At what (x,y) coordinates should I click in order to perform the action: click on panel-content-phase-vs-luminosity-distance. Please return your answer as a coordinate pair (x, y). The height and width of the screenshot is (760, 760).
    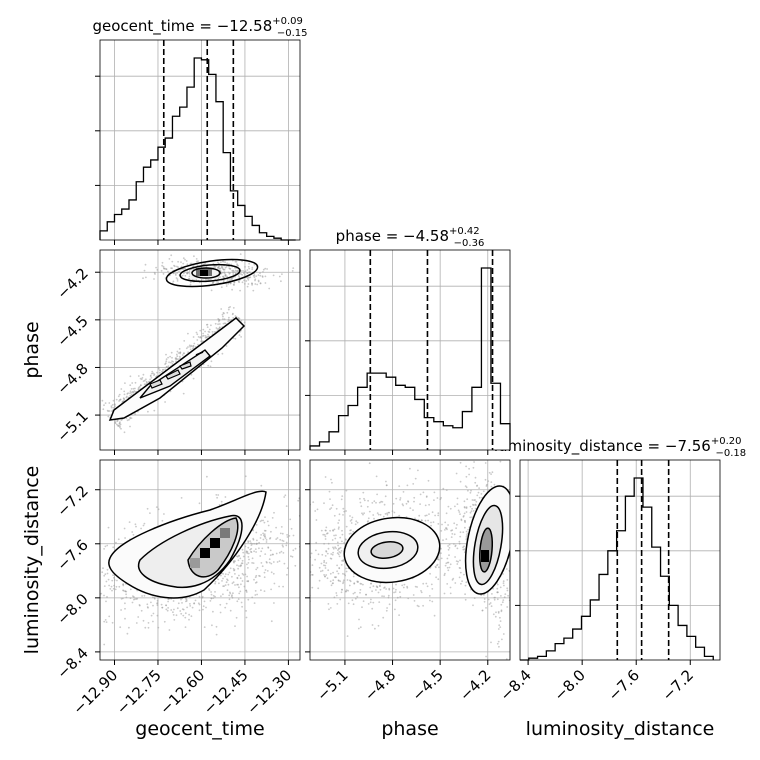
    Looking at the image, I should click on (413, 558).